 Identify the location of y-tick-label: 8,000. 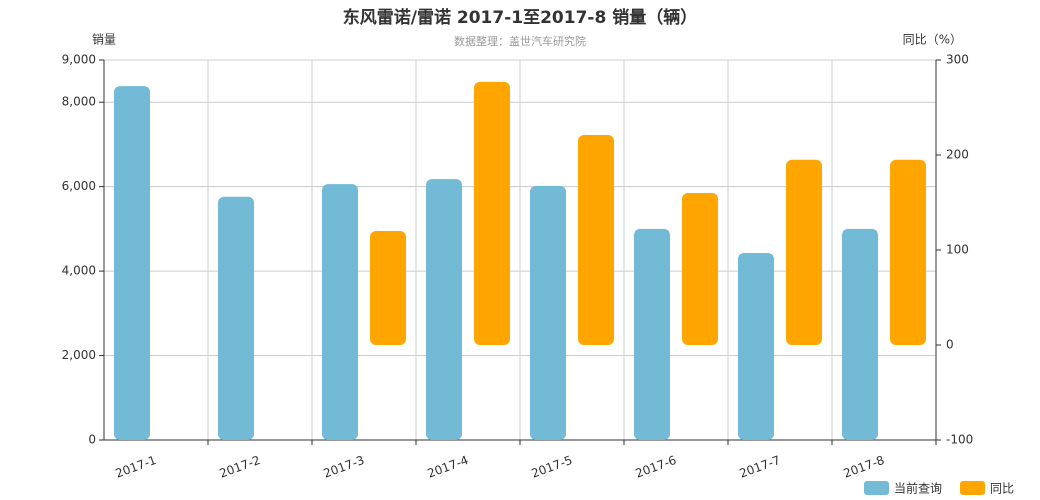
(79, 102).